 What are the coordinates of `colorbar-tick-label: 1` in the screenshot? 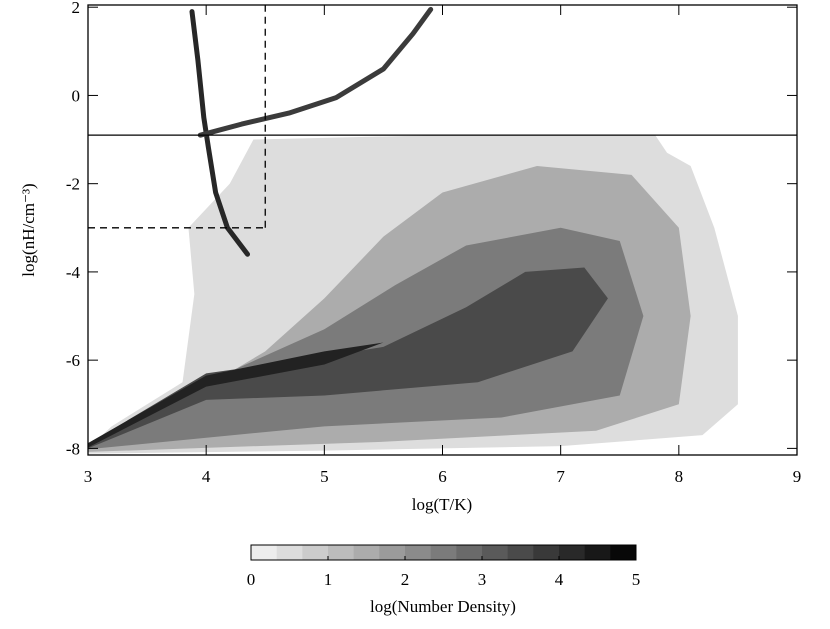 It's located at (328, 579).